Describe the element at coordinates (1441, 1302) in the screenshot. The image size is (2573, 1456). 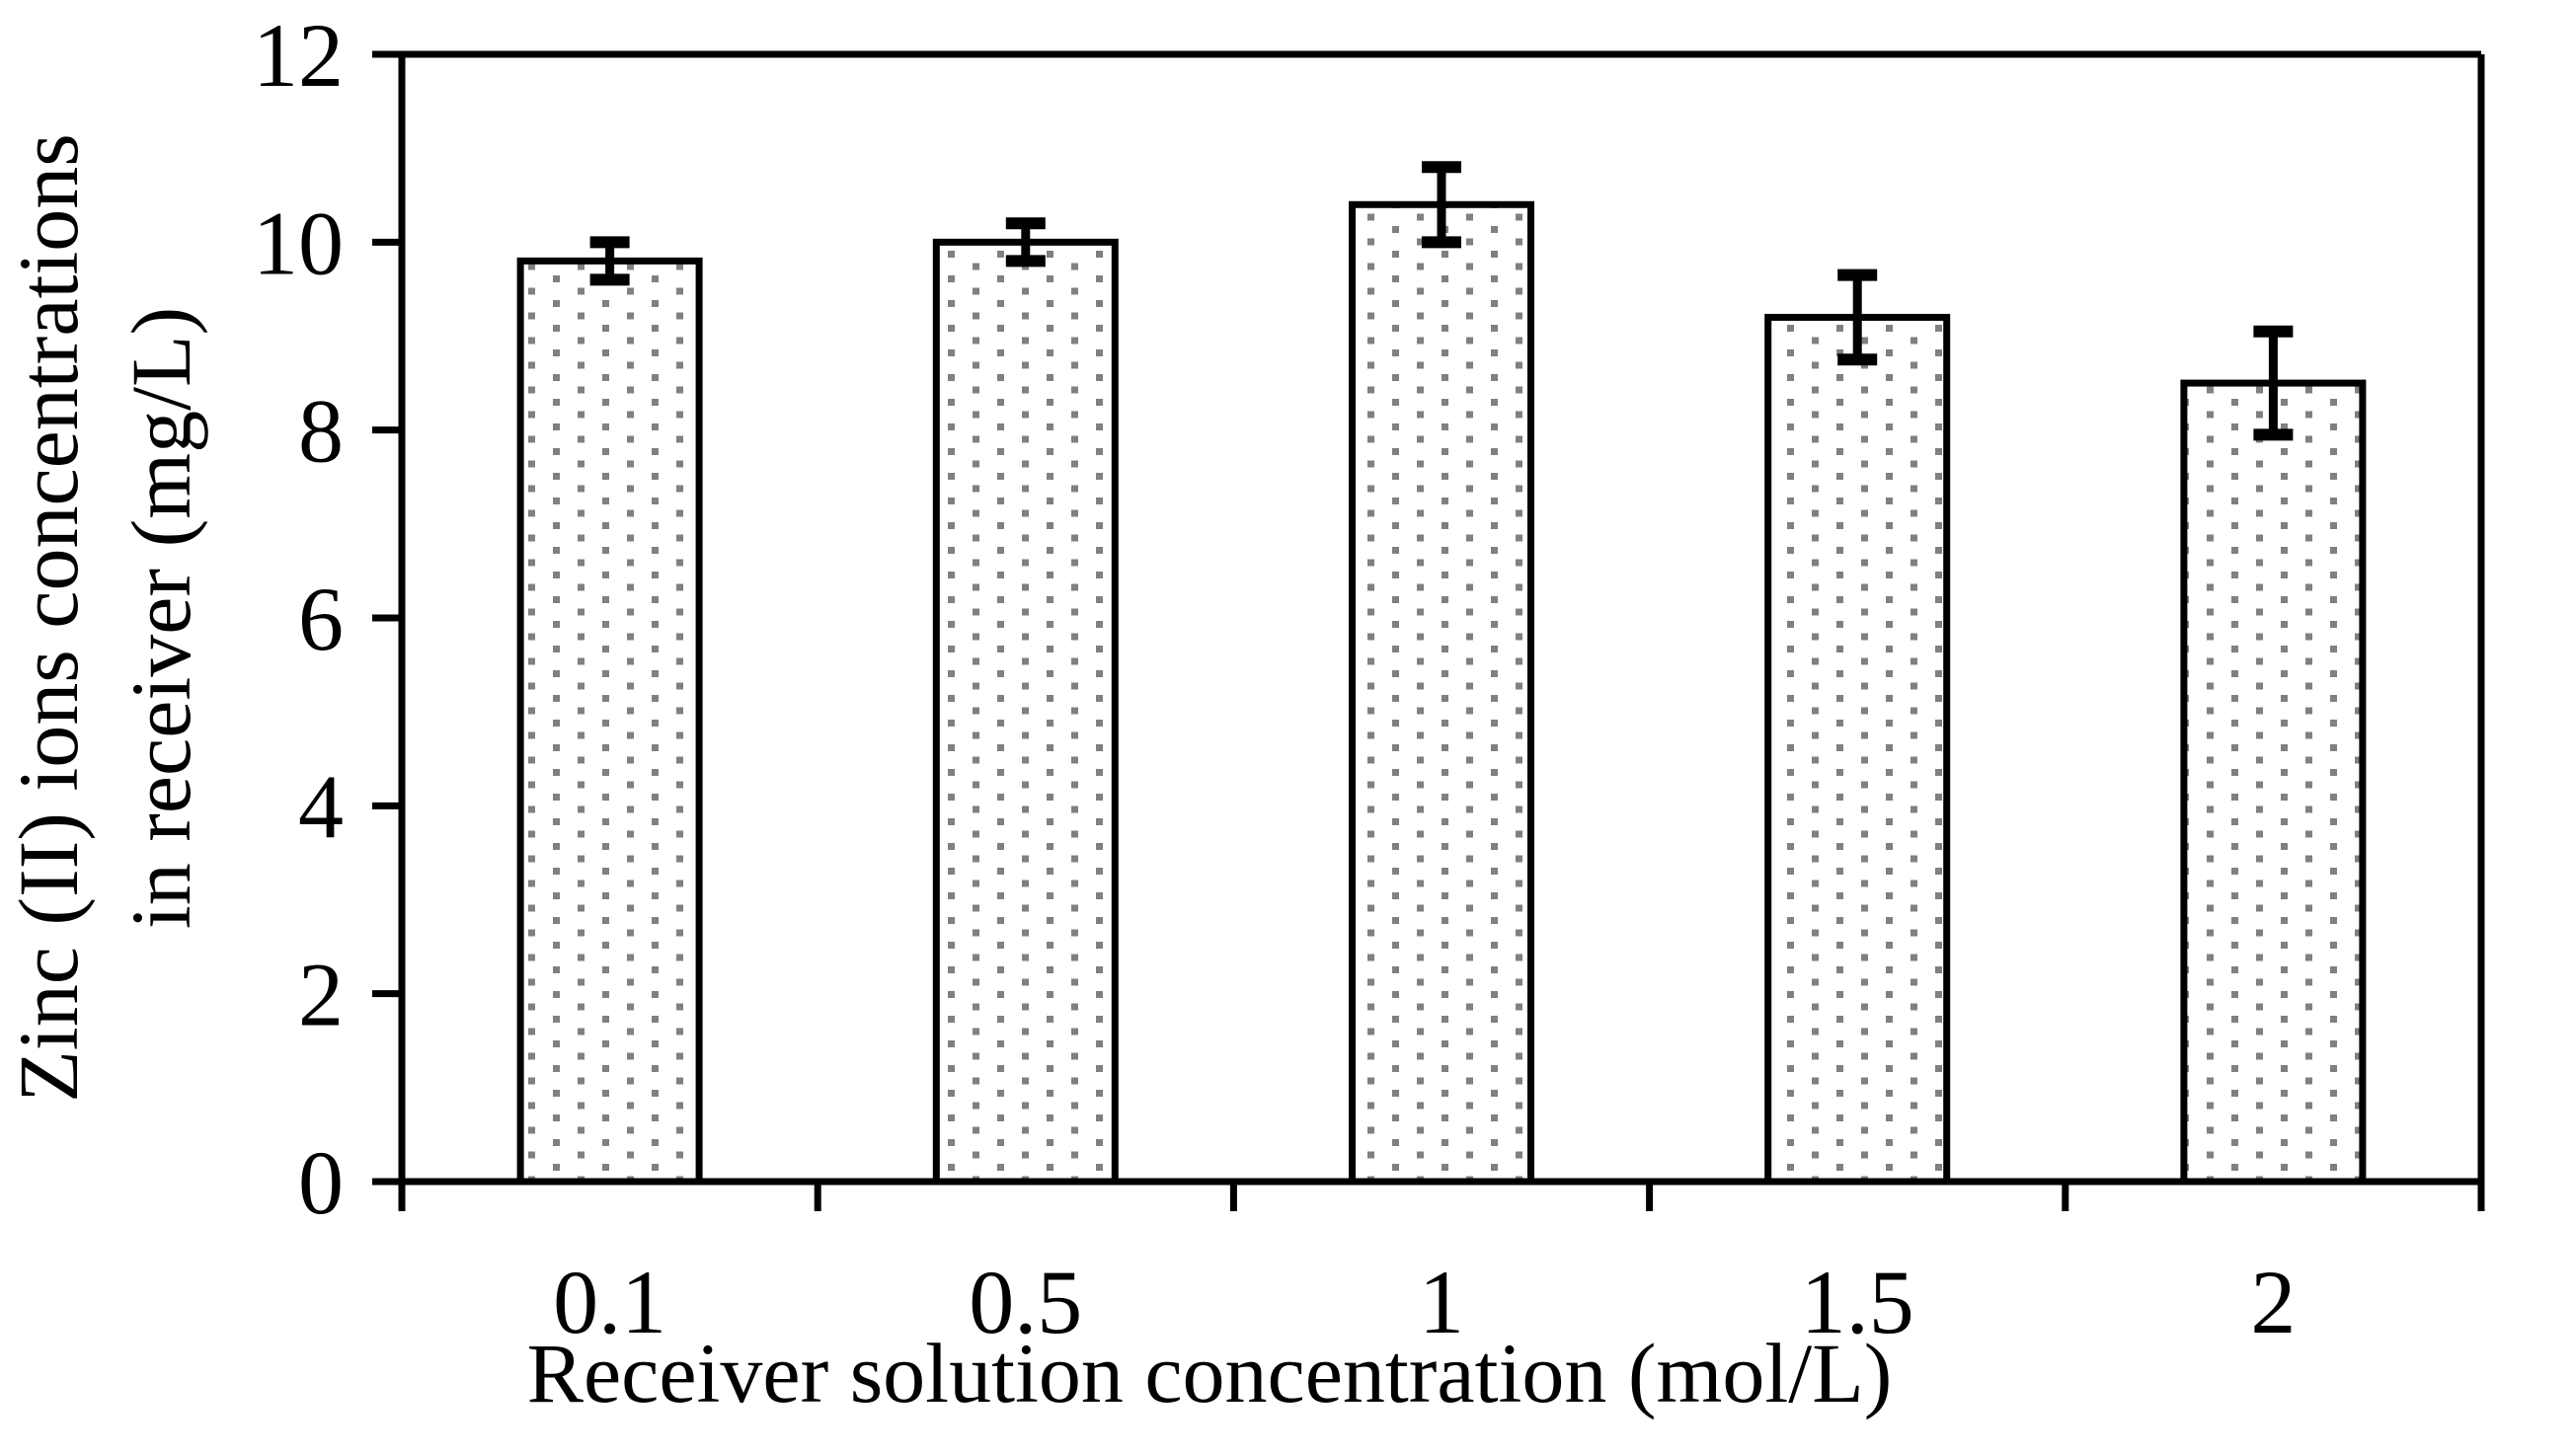
I see `x-tick-label: 1` at that location.